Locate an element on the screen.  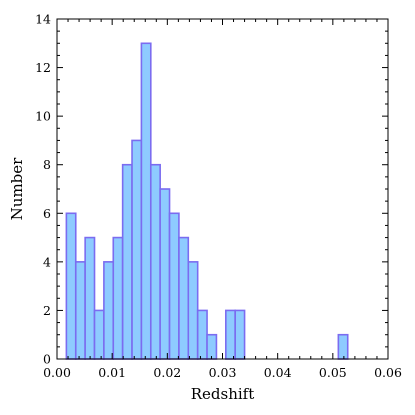
y-tick-label: 0 is located at coordinates (47, 359).